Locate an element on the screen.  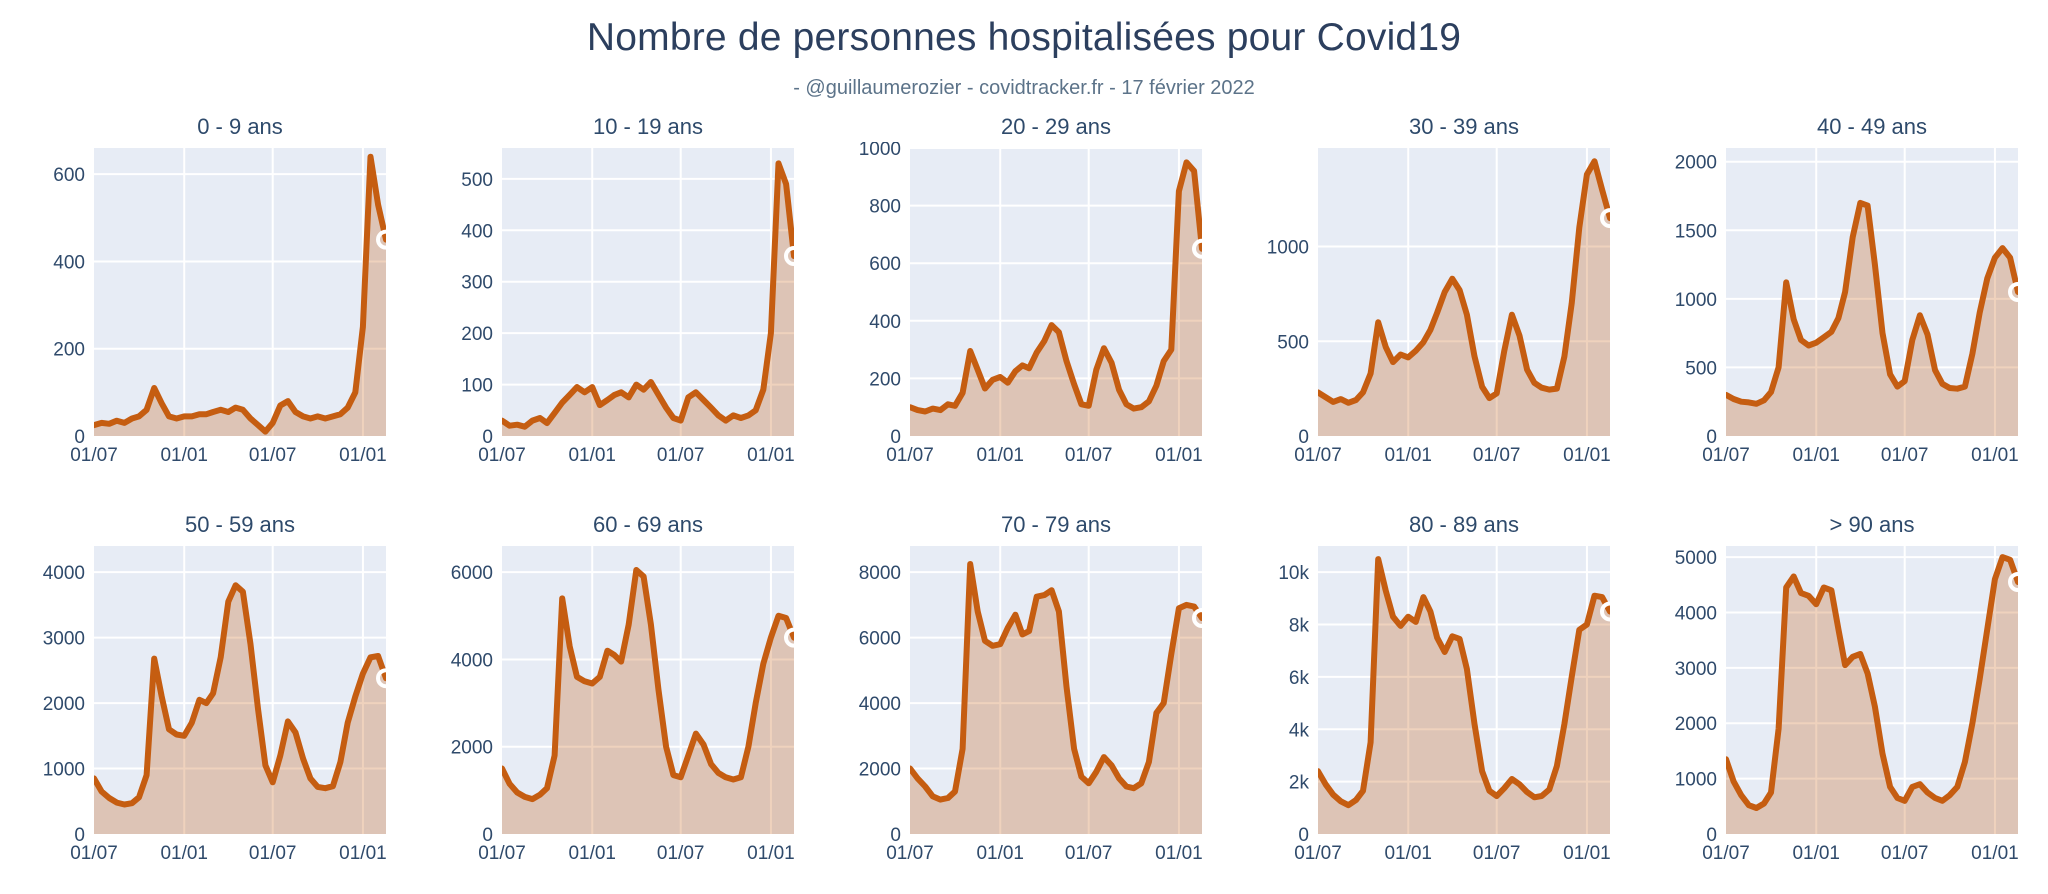
chart-plot-area: 0 100 200 300 400 500 01/07 01/01 01/07 01/01 is located at coordinates (628, 307).